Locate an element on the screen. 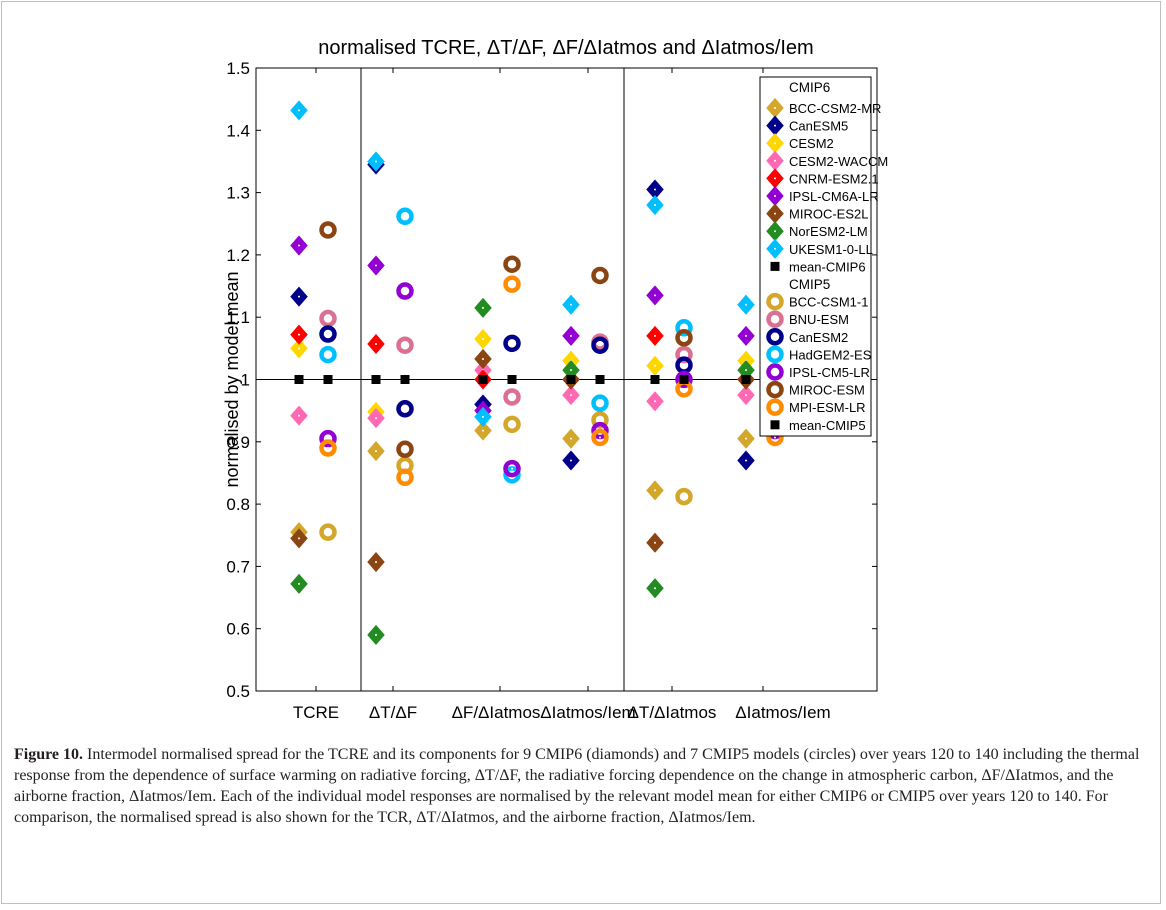  legend-entry: mean-CMIP5 is located at coordinates (827, 425).